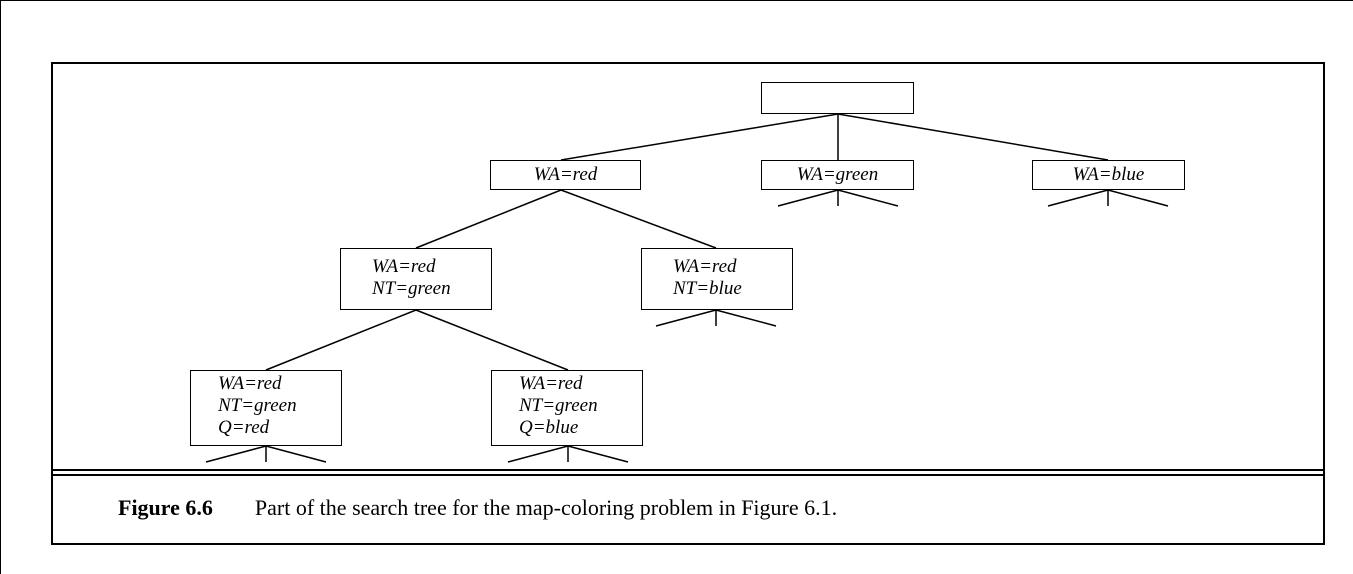 The image size is (1353, 574). What do you see at coordinates (488, 219) in the screenshot?
I see `edge-wa-red-nt-green` at bounding box center [488, 219].